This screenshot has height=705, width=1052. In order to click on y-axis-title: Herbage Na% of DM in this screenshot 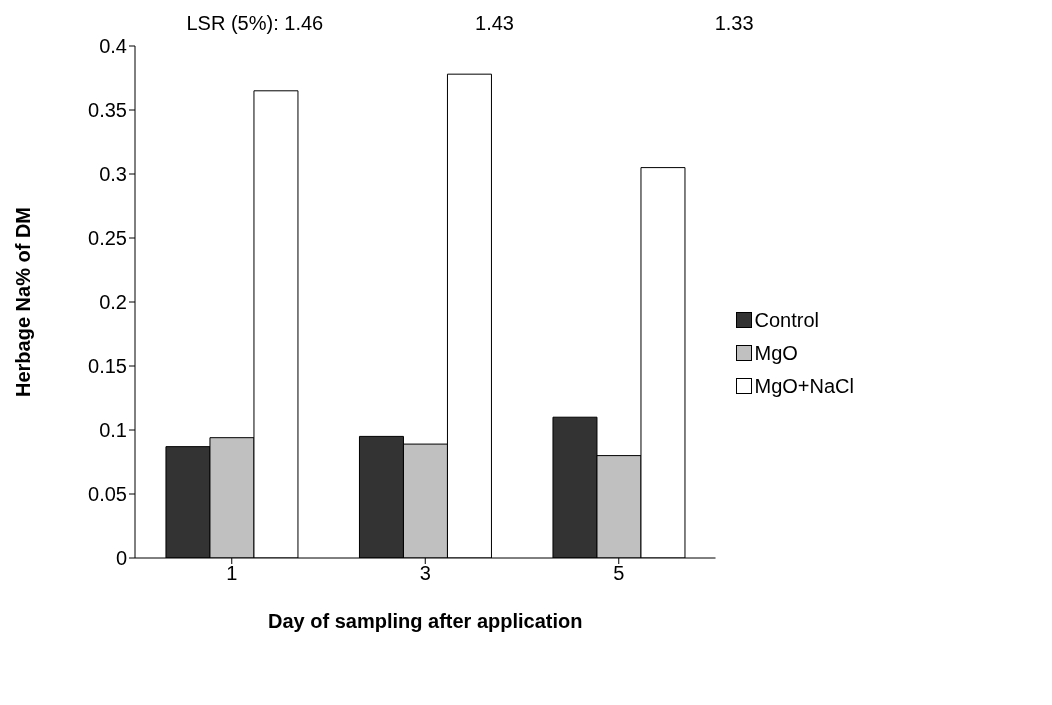, I will do `click(23, 302)`.